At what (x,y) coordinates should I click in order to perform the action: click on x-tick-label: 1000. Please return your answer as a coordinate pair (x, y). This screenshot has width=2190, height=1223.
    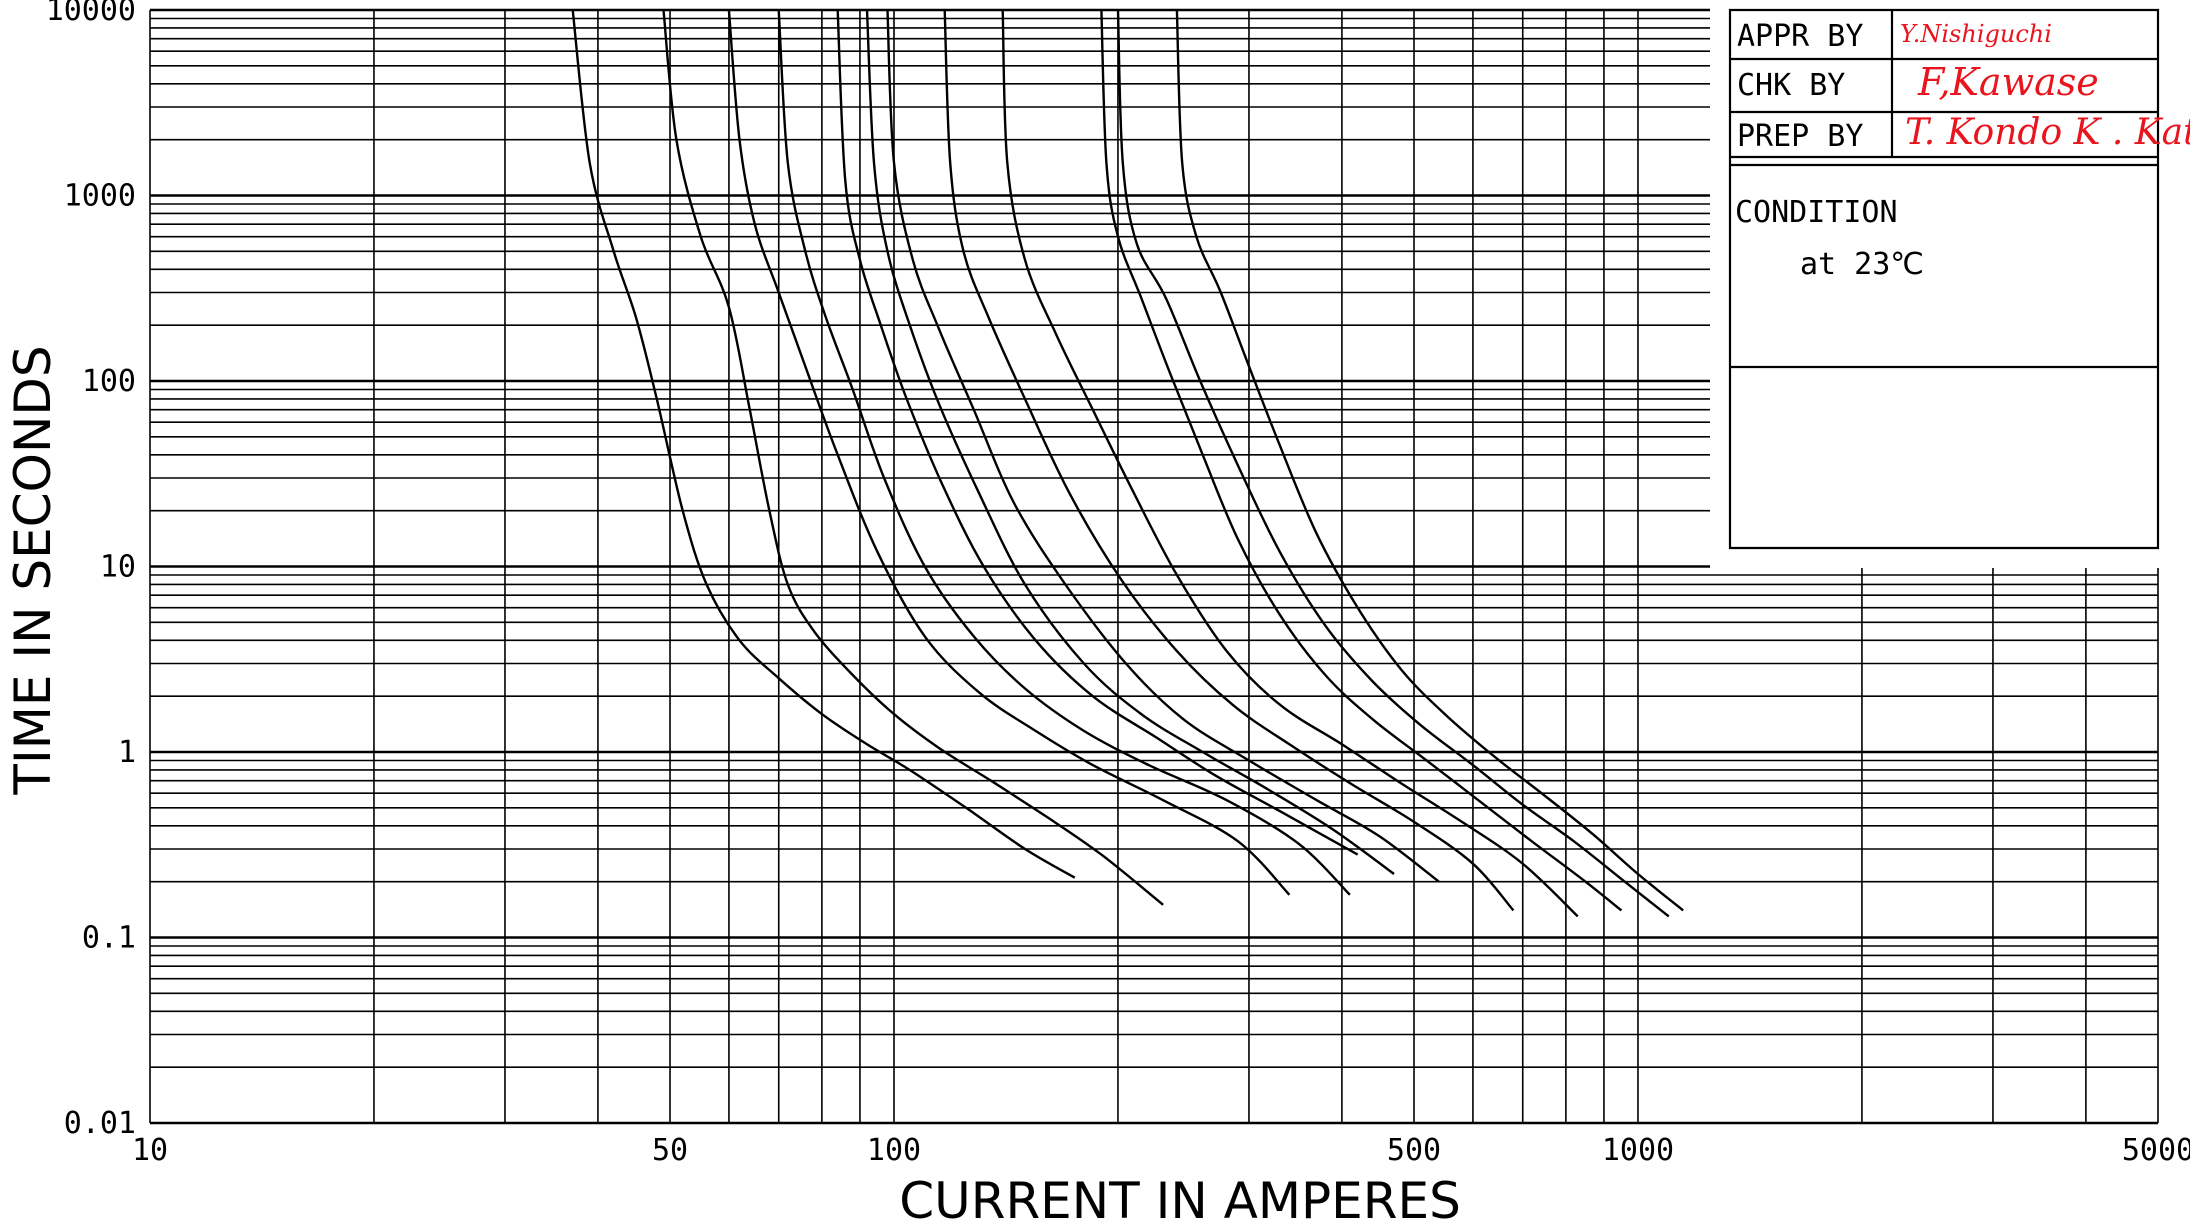
    Looking at the image, I should click on (1638, 1150).